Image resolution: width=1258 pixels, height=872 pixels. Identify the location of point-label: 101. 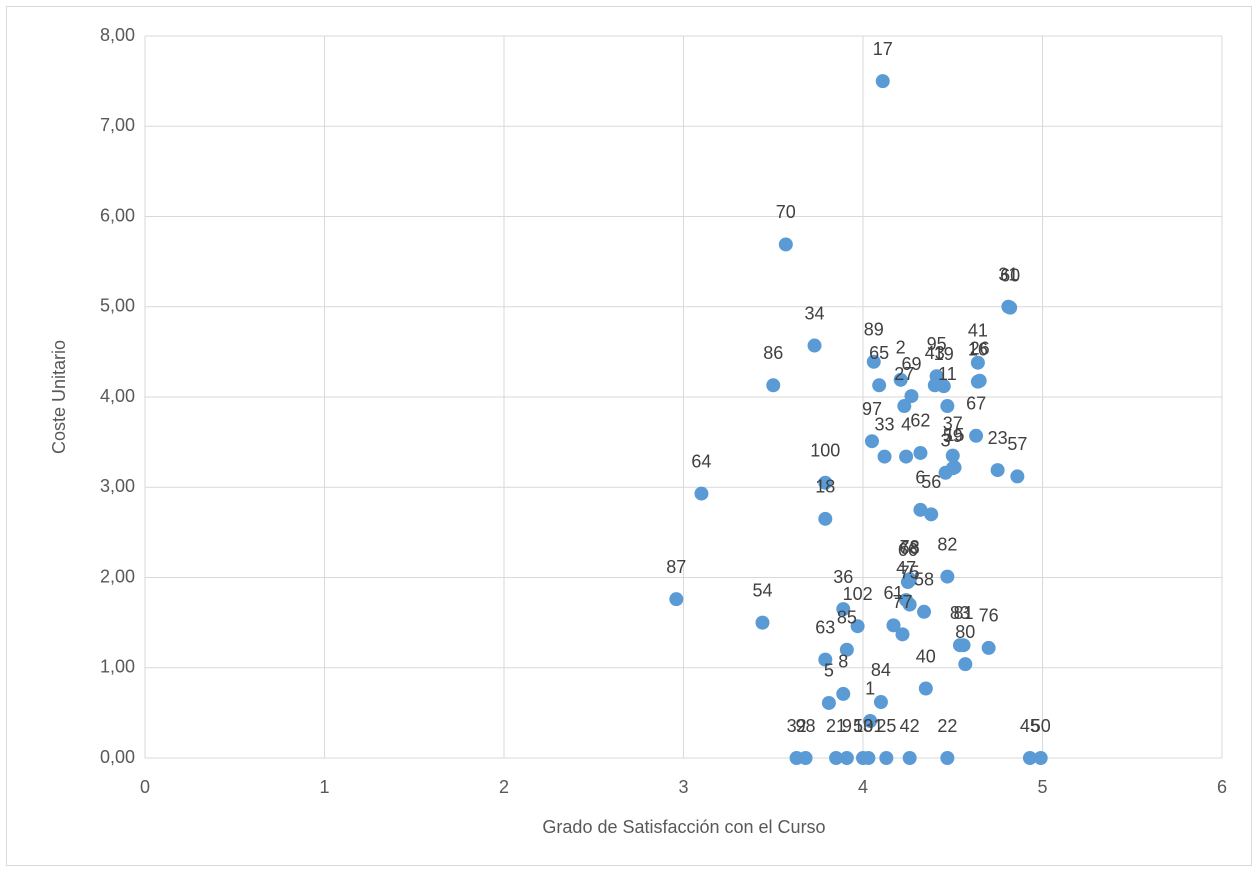
(868, 726).